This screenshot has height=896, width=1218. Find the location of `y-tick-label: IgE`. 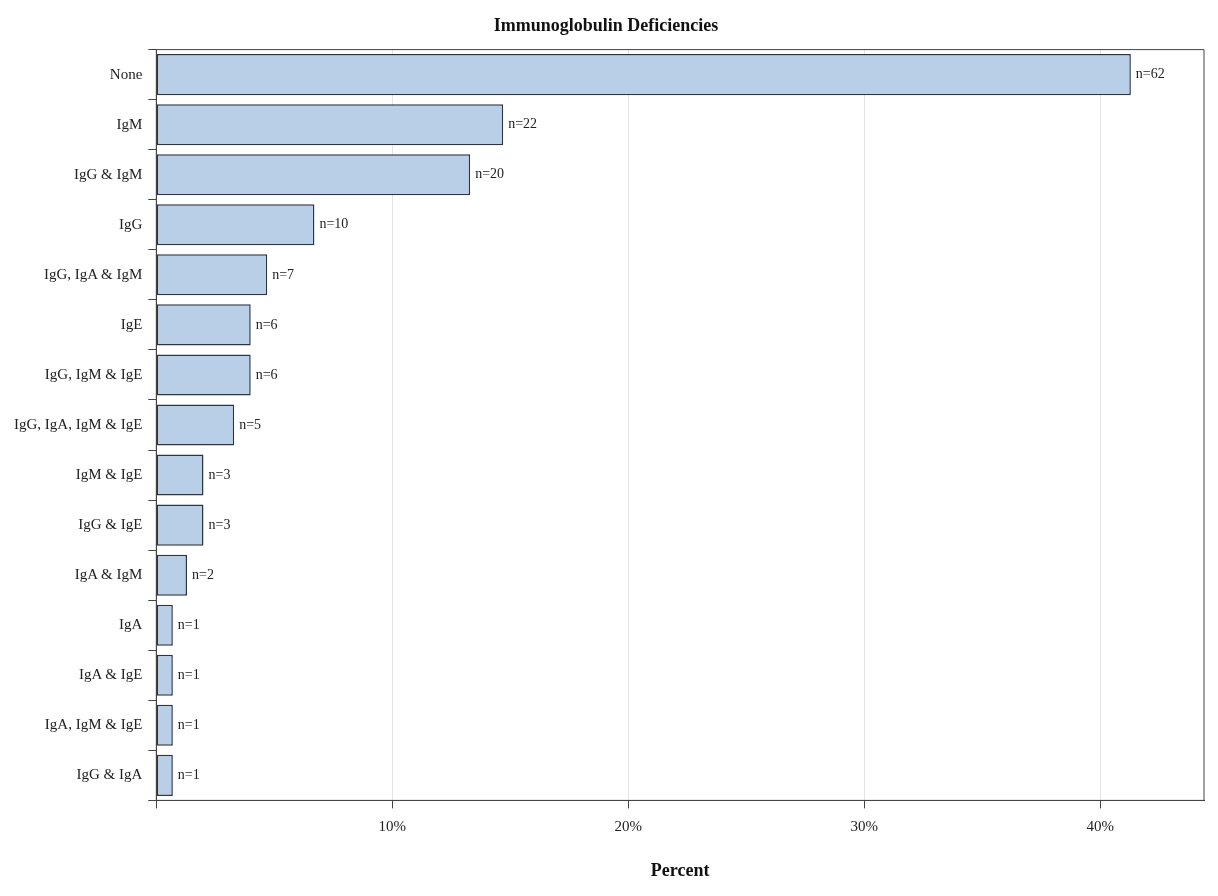

y-tick-label: IgE is located at coordinates (131, 323).